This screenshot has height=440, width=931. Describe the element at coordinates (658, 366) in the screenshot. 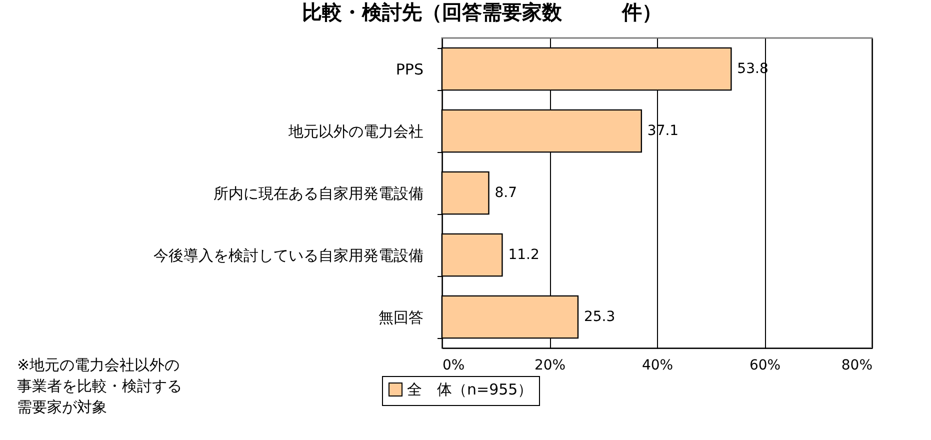

I see `x-tick-label: 40%` at that location.